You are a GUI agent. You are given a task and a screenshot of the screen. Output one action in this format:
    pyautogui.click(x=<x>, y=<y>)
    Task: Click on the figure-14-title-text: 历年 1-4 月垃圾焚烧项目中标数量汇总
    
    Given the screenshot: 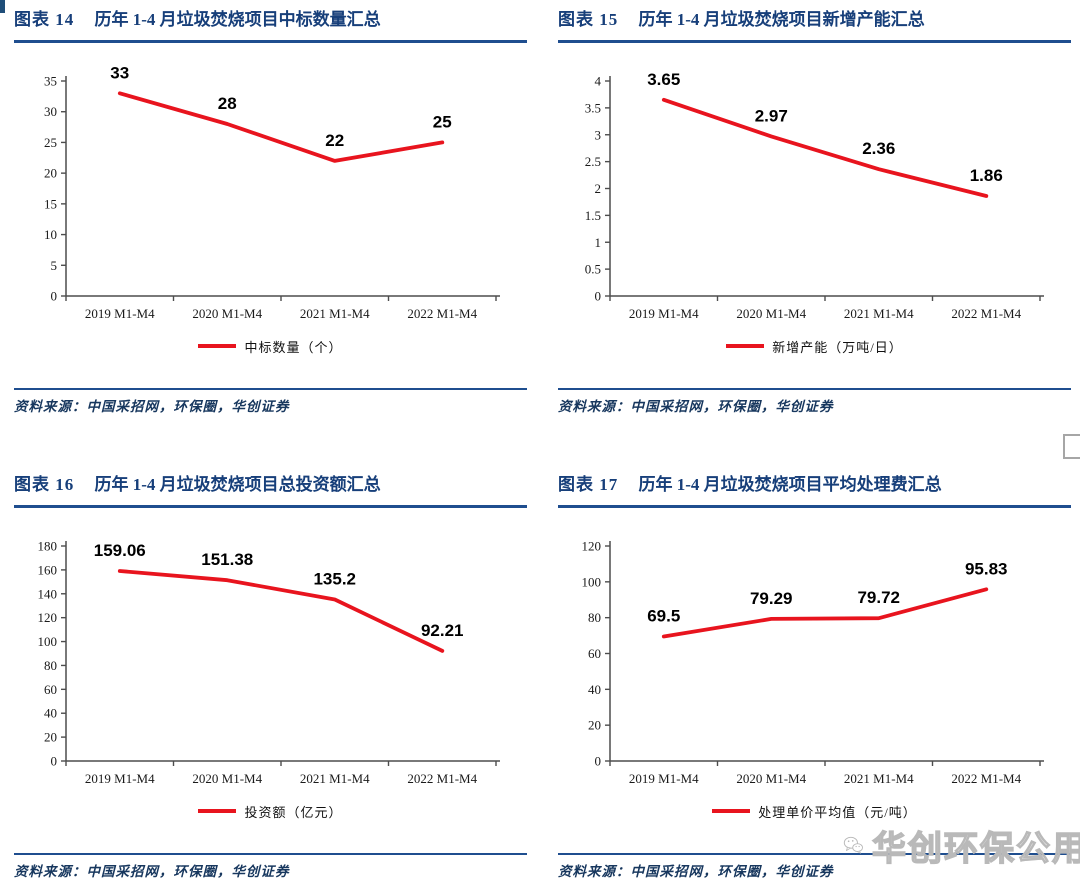 What is the action you would take?
    pyautogui.click(x=237, y=19)
    